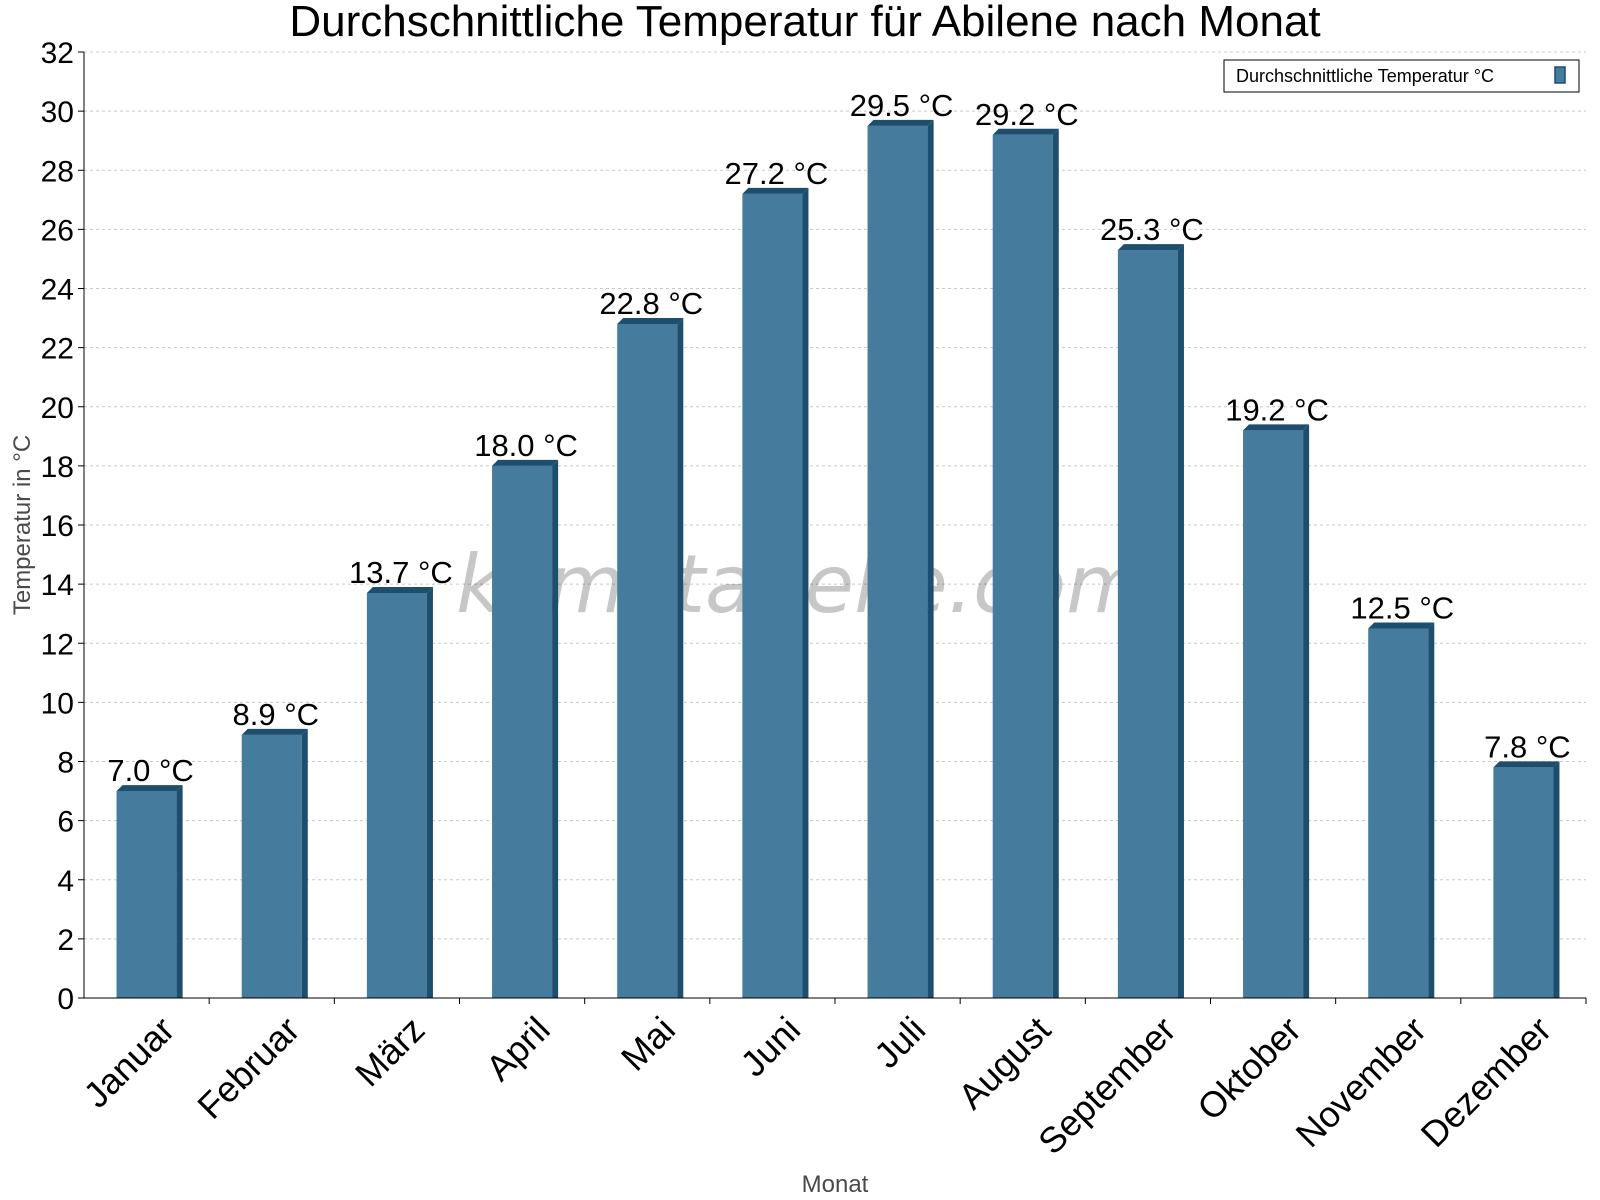 The image size is (1600, 1200). What do you see at coordinates (128, 1062) in the screenshot?
I see `x-tick-label: Januar` at bounding box center [128, 1062].